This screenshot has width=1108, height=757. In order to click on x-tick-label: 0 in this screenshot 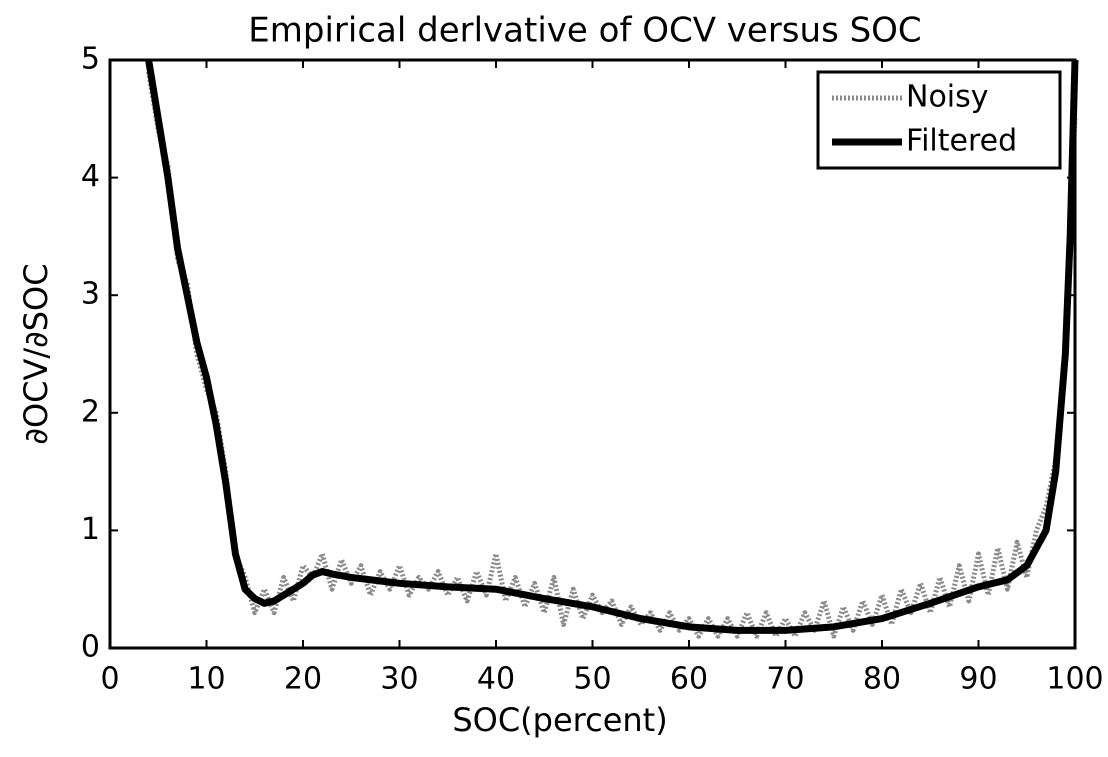, I will do `click(109, 679)`.